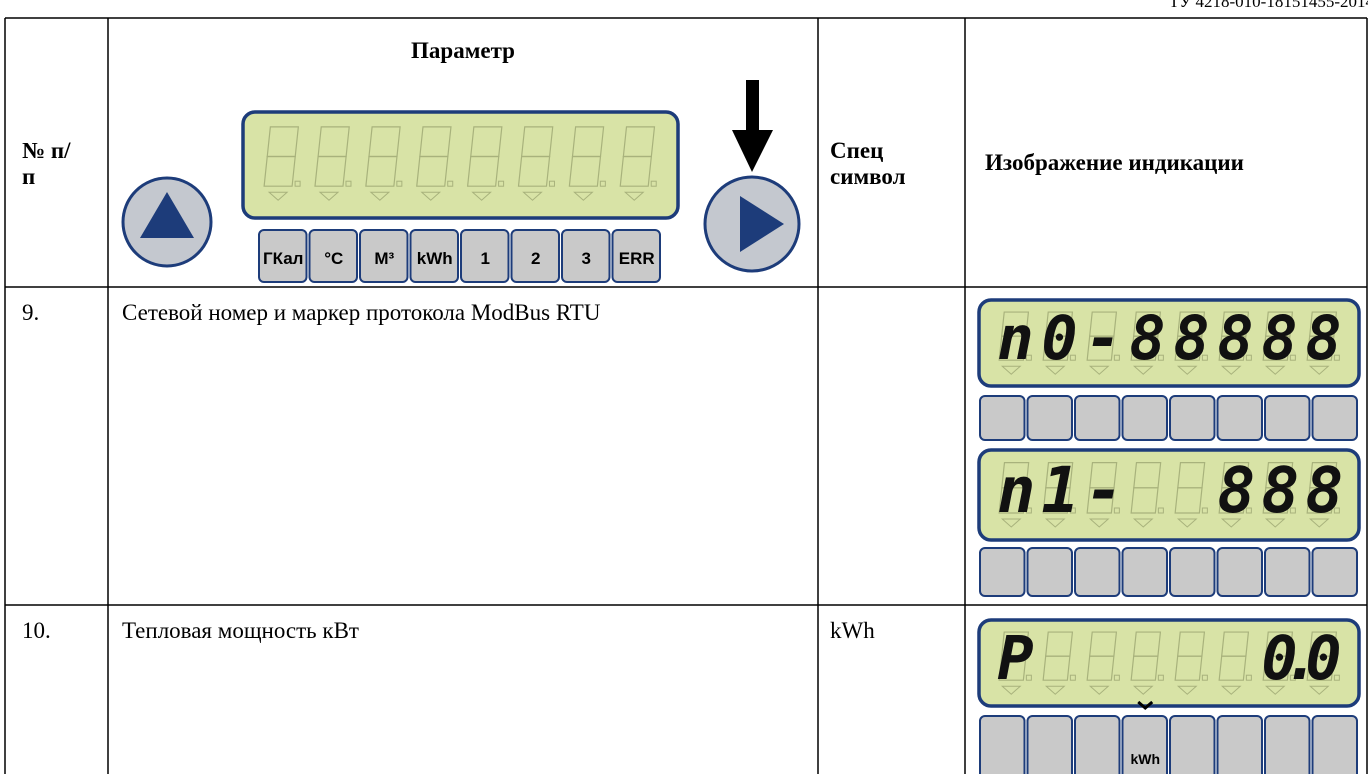  What do you see at coordinates (1114, 162) in the screenshot?
I see `column-header: Изображение индикации` at bounding box center [1114, 162].